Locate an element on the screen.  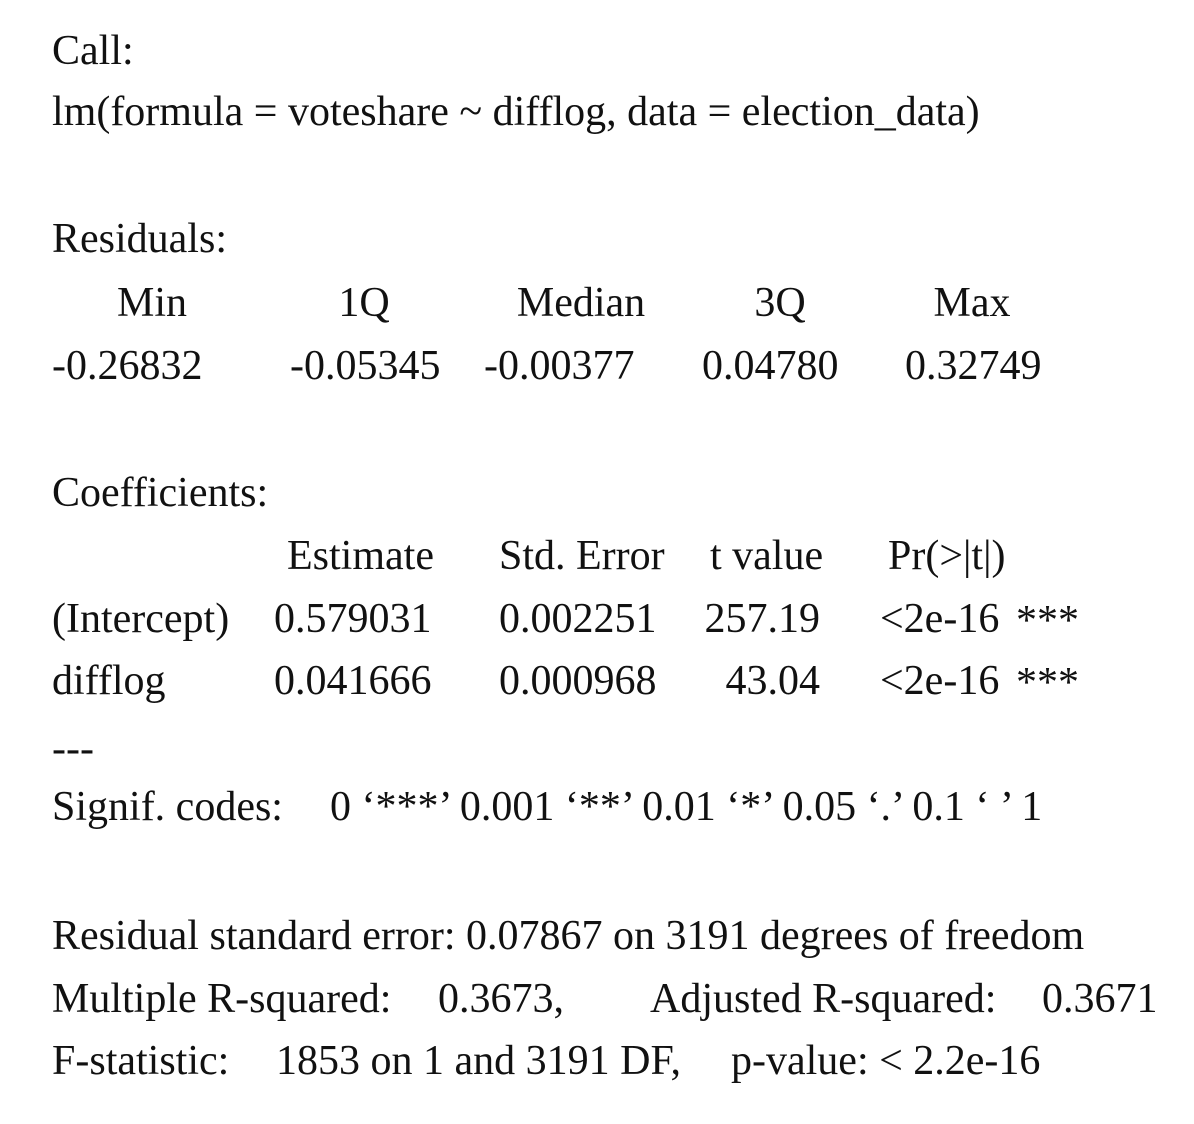
r-squared-value: 0.3673, is located at coordinates (501, 999).